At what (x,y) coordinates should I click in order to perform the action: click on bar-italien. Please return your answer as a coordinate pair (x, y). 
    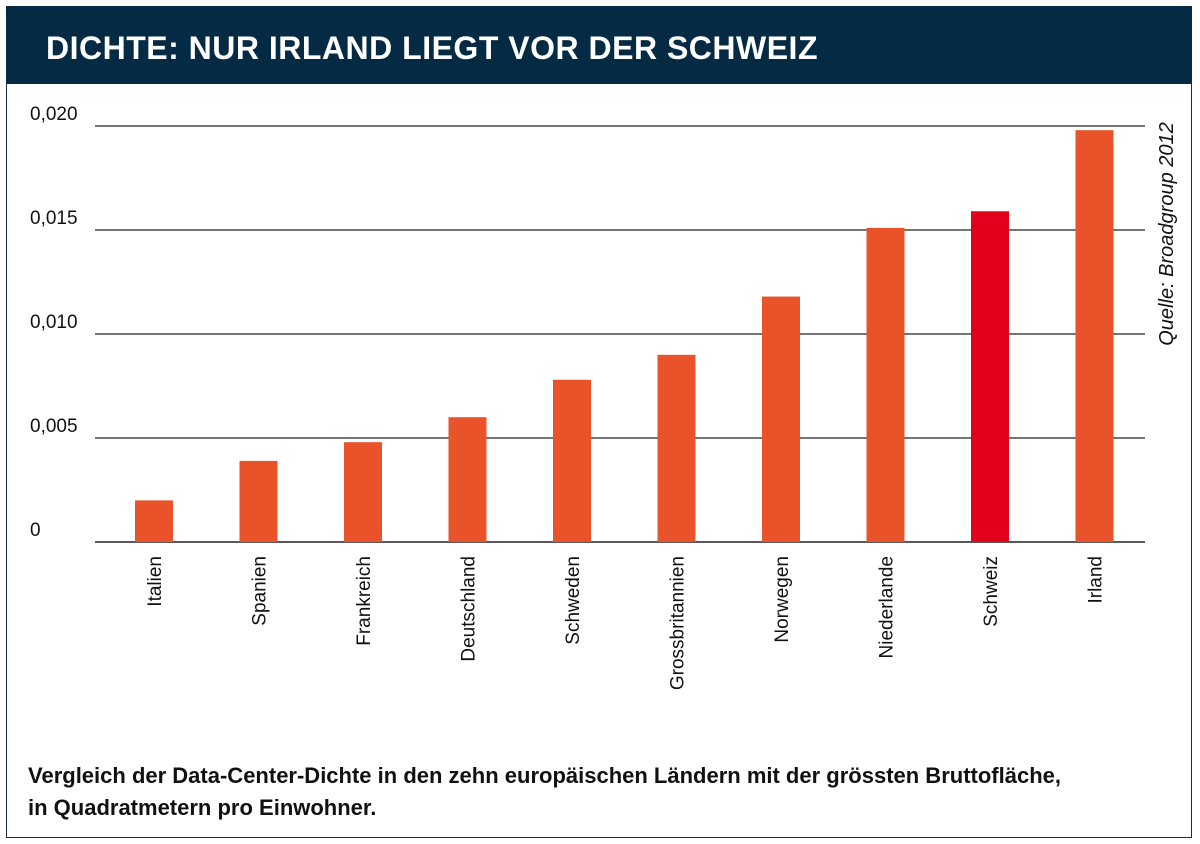
    Looking at the image, I should click on (154, 521).